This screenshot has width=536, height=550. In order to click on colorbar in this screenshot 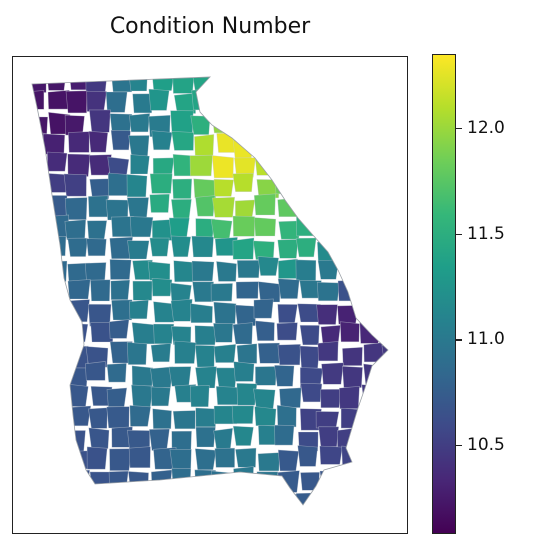, I will do `click(444, 294)`.